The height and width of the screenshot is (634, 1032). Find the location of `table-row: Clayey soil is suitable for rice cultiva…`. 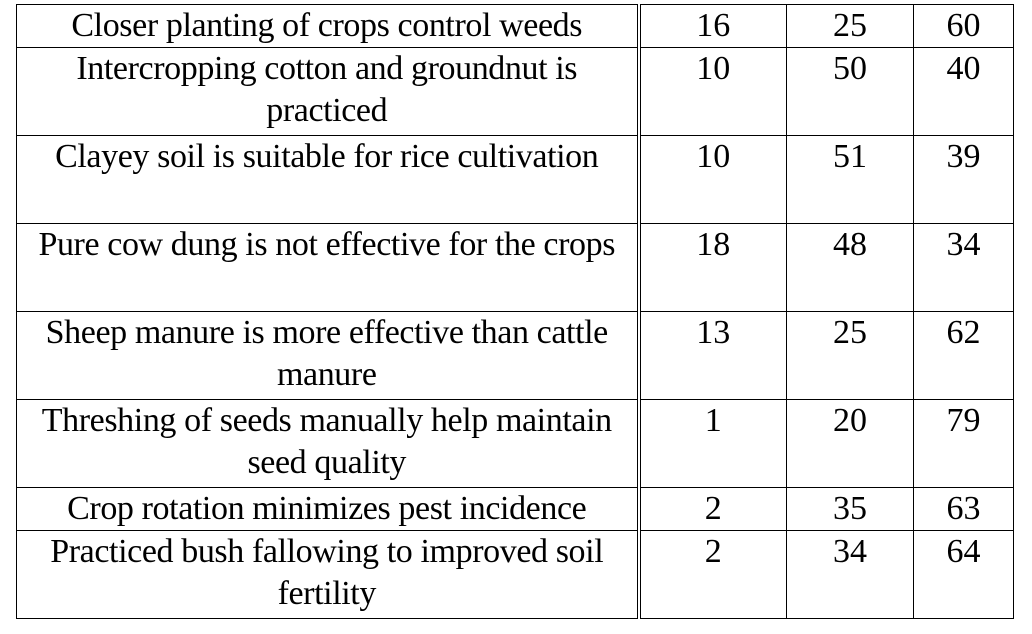

table-row: Clayey soil is suitable for rice cultiva… is located at coordinates (515, 179).